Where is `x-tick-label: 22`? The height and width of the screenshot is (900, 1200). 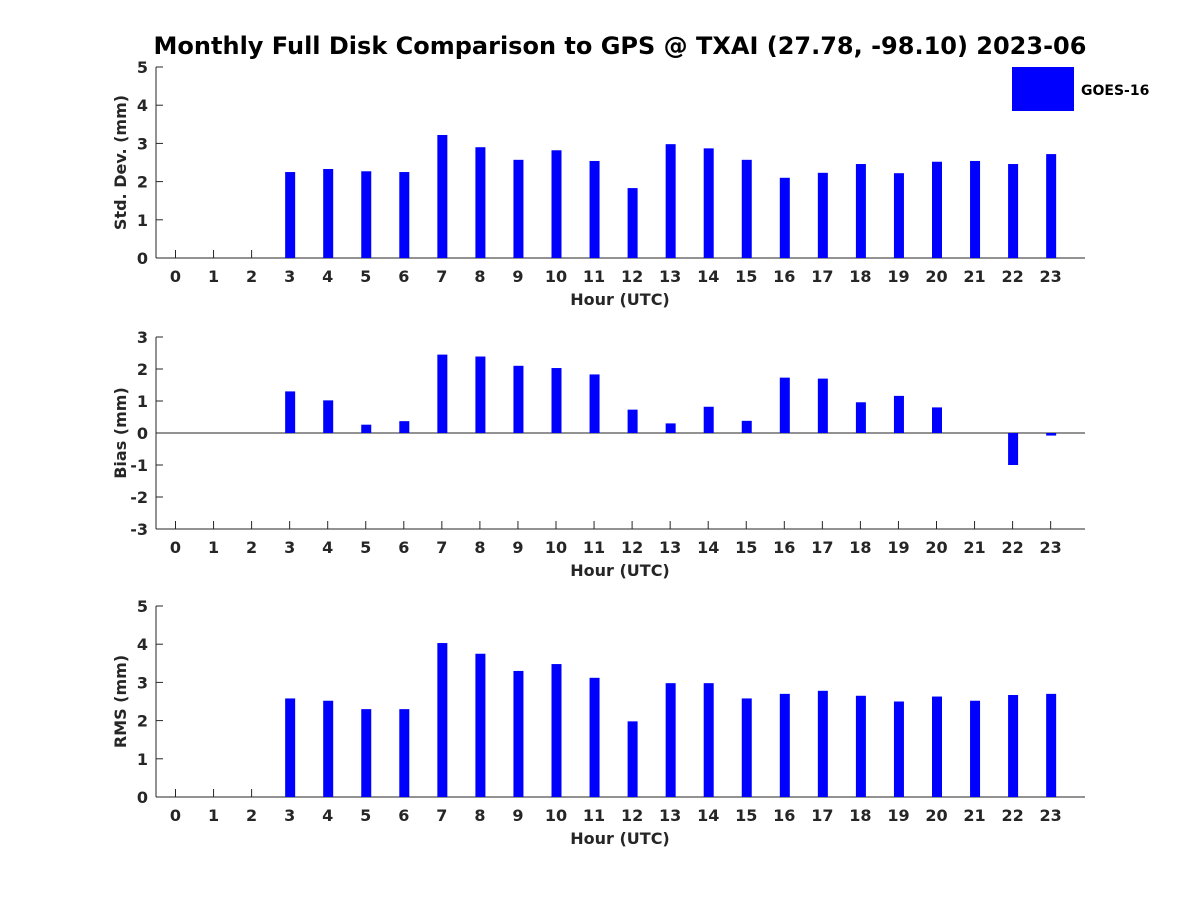 x-tick-label: 22 is located at coordinates (1012, 276).